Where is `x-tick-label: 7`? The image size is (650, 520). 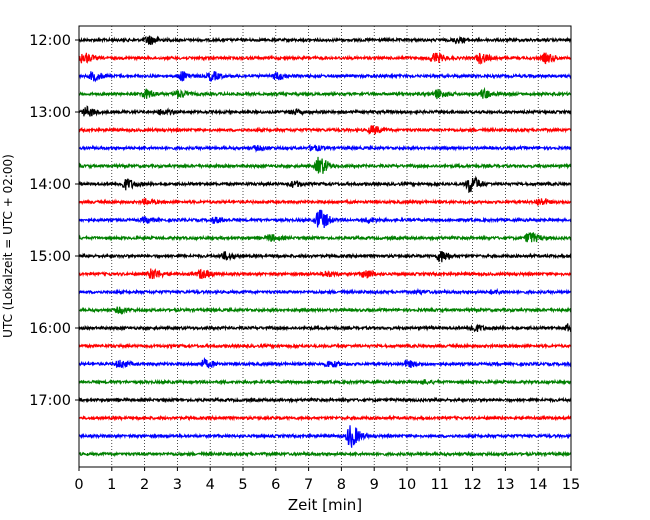
x-tick-label: 7 is located at coordinates (308, 485).